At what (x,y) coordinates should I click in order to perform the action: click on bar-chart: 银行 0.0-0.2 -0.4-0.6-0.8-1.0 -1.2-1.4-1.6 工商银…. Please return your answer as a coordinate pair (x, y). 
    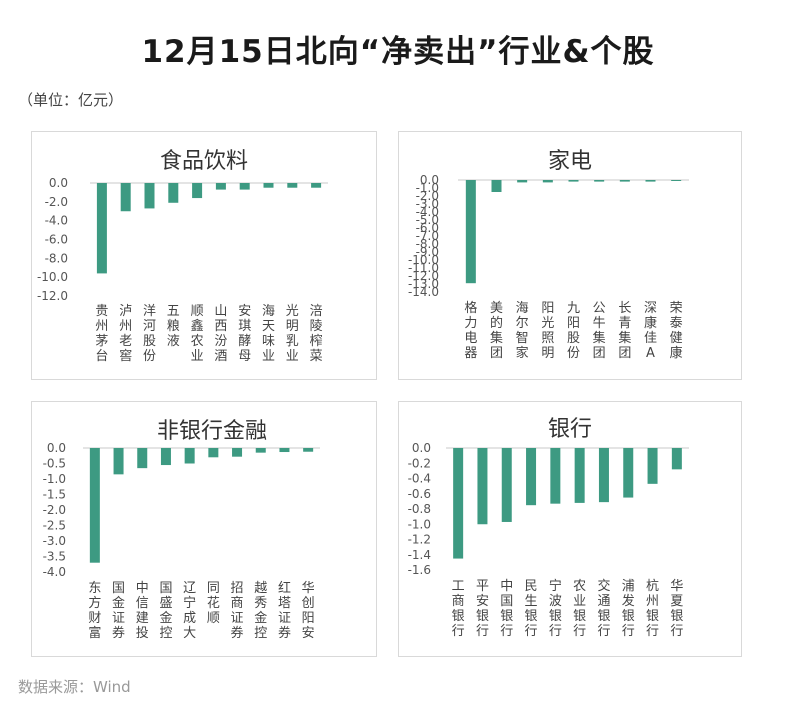
    Looking at the image, I should click on (548, 528).